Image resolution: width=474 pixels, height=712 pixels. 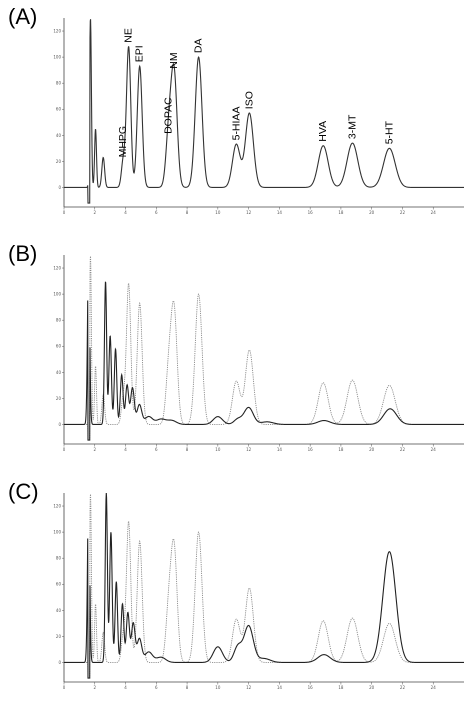 I want to click on panel-label: (B), so click(x=23, y=253).